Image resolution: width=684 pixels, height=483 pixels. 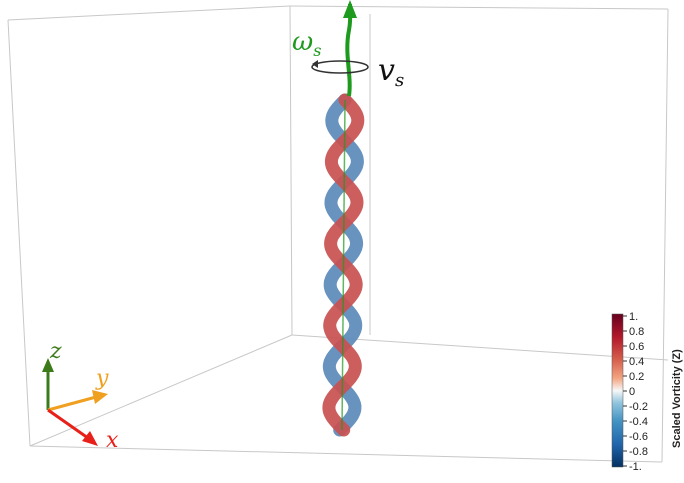 I want to click on y-arrowhead, so click(x=100, y=397).